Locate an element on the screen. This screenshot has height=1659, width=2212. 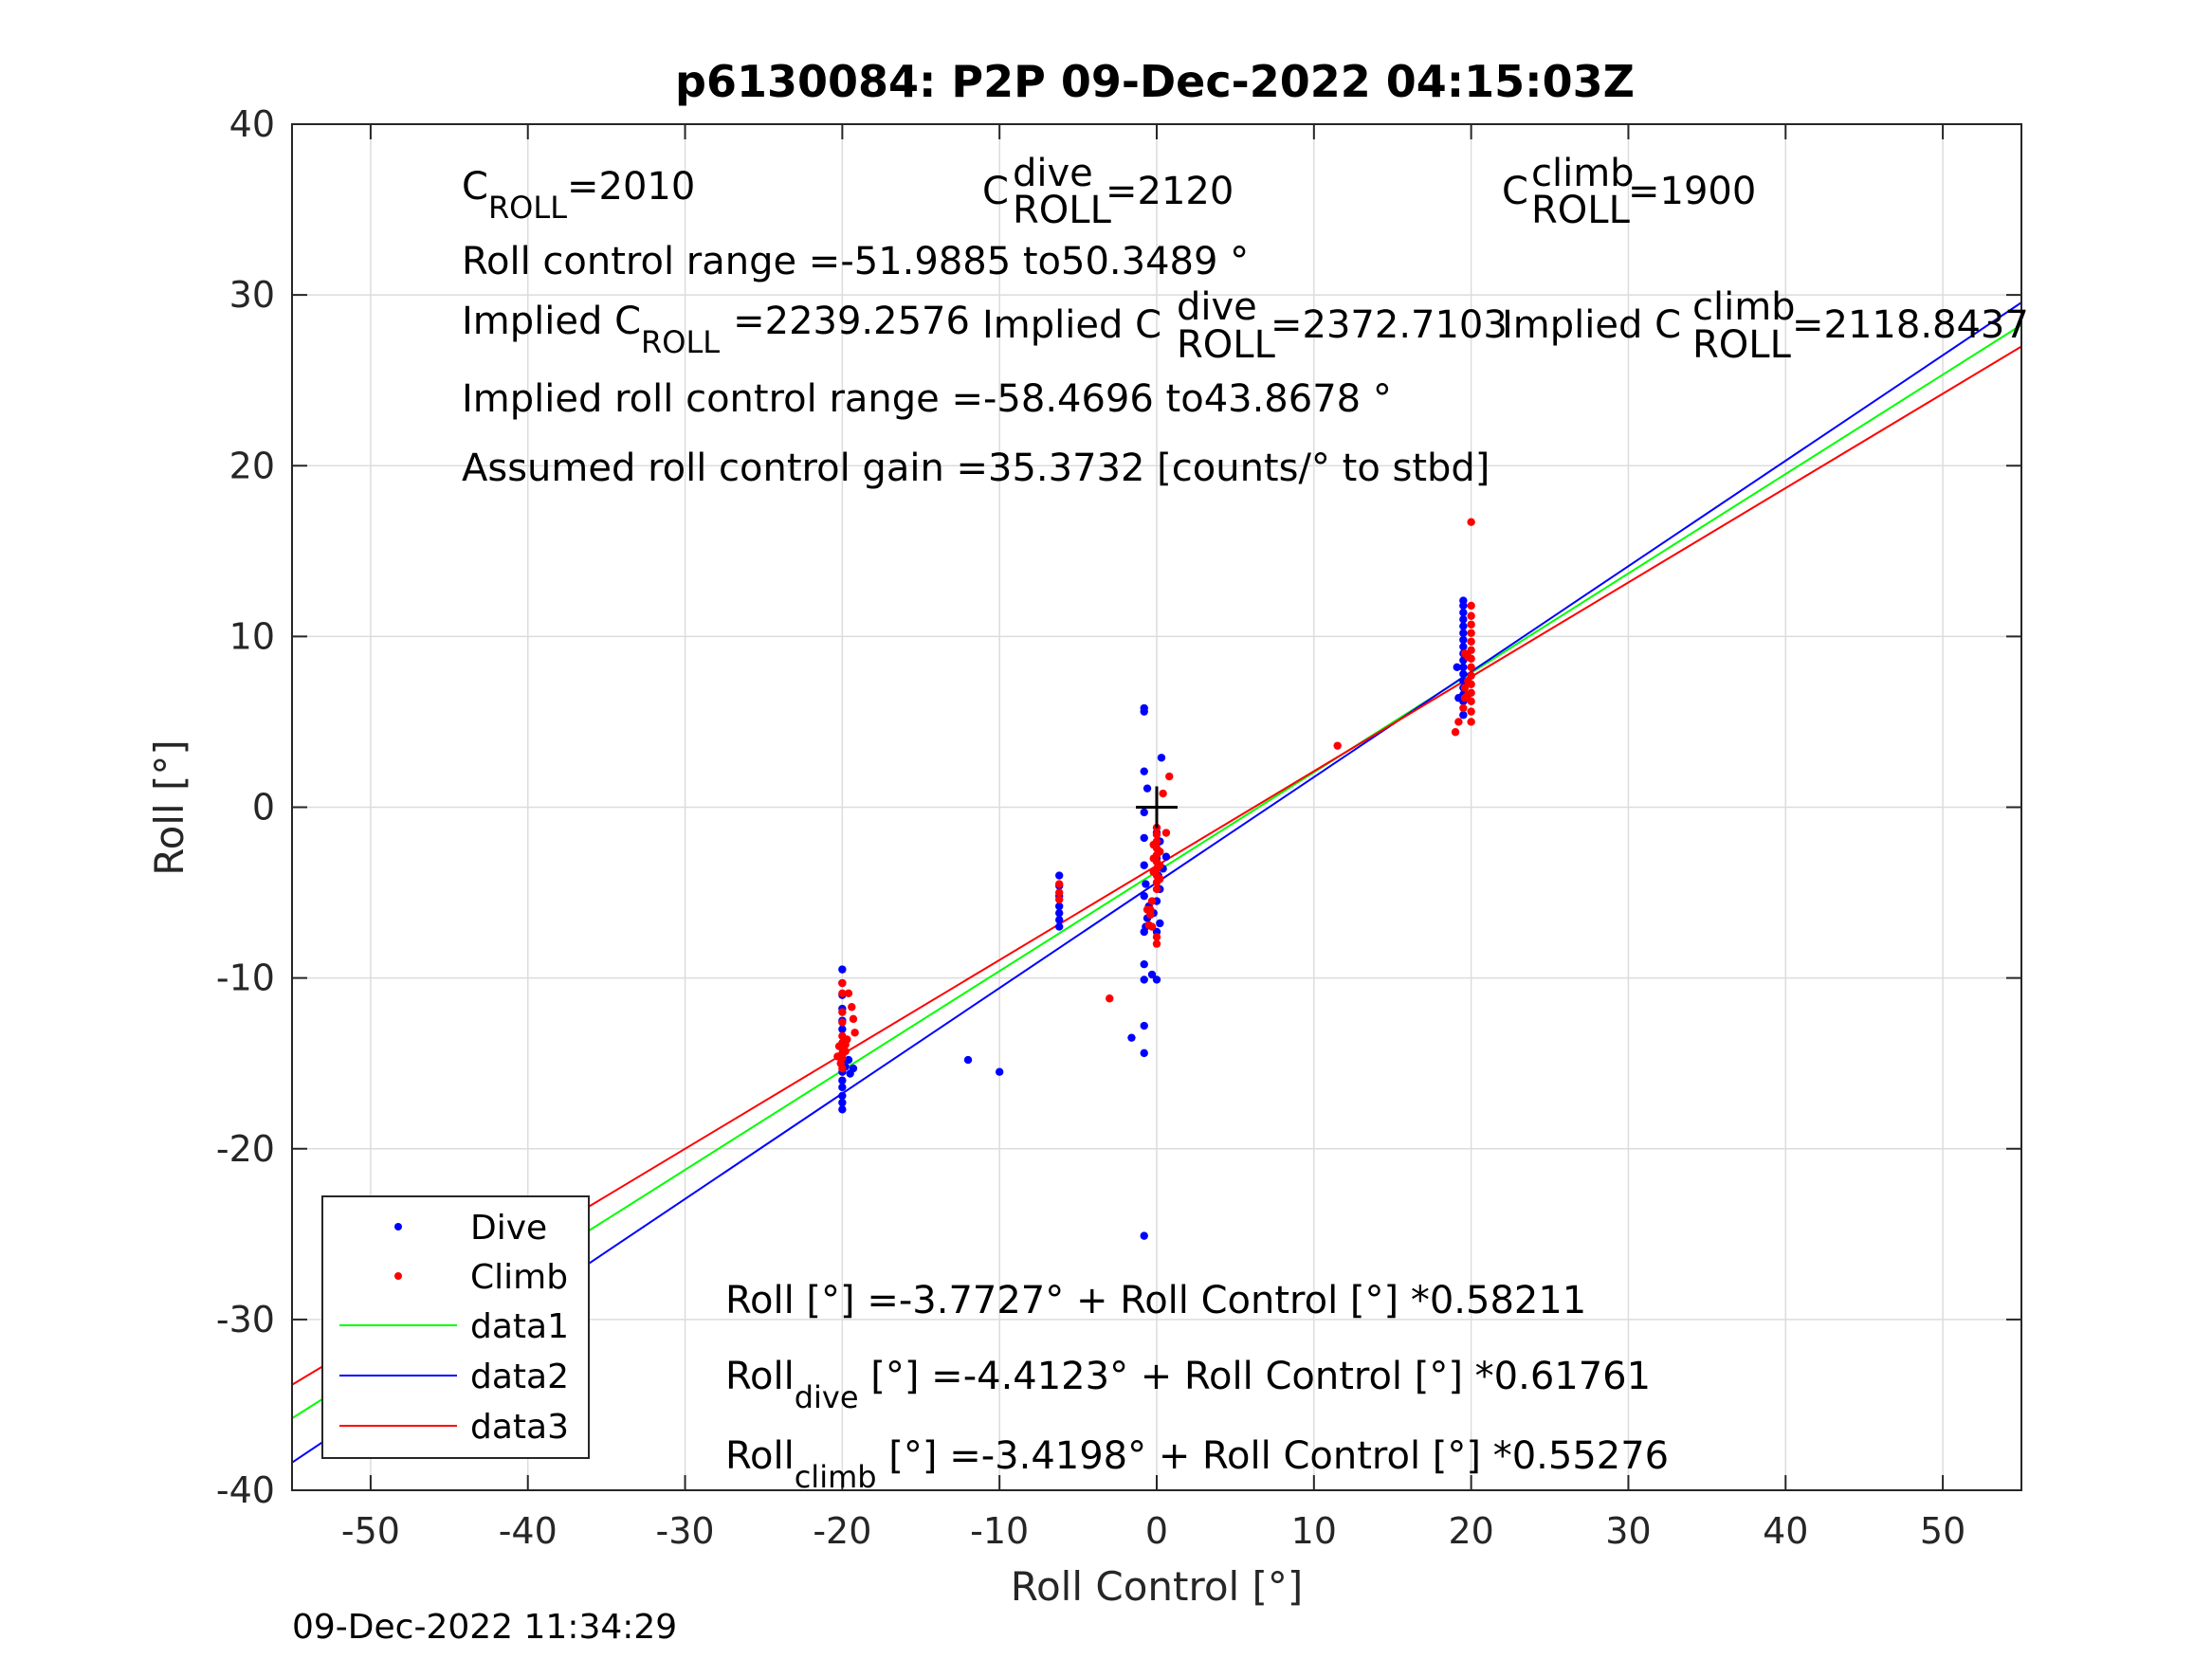
legend-dive-label: Dive is located at coordinates (508, 1228).